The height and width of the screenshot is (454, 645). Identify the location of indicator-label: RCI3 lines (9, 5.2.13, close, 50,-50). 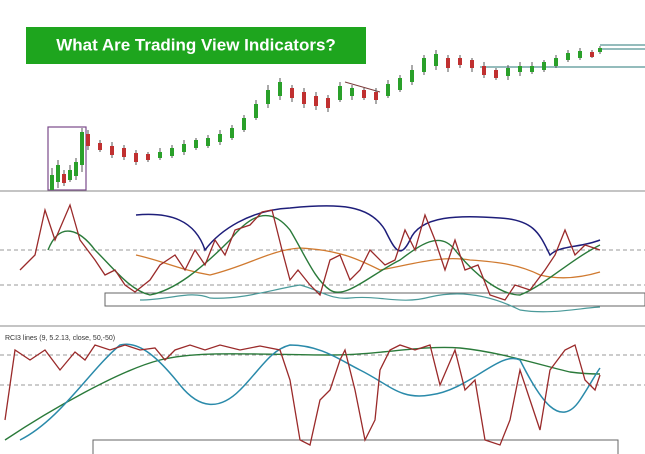
(60, 338).